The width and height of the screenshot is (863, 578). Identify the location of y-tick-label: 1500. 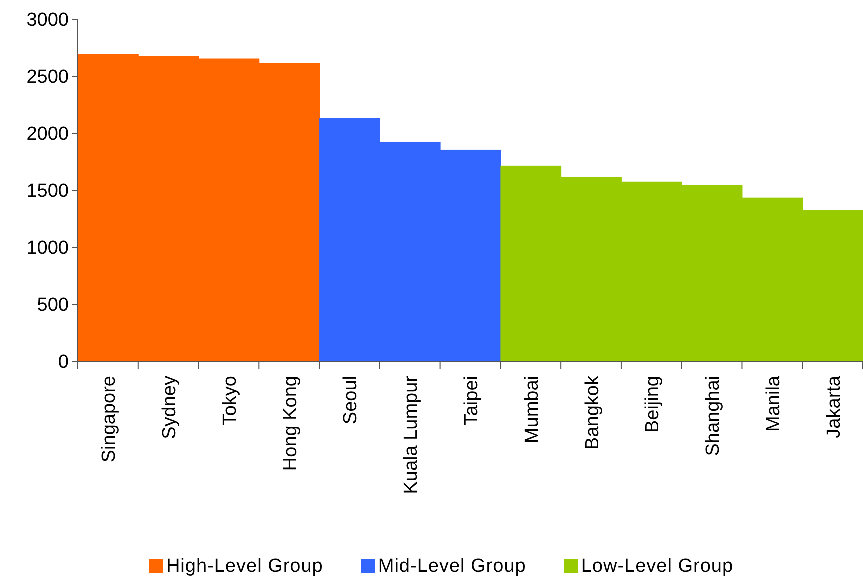
(47, 191).